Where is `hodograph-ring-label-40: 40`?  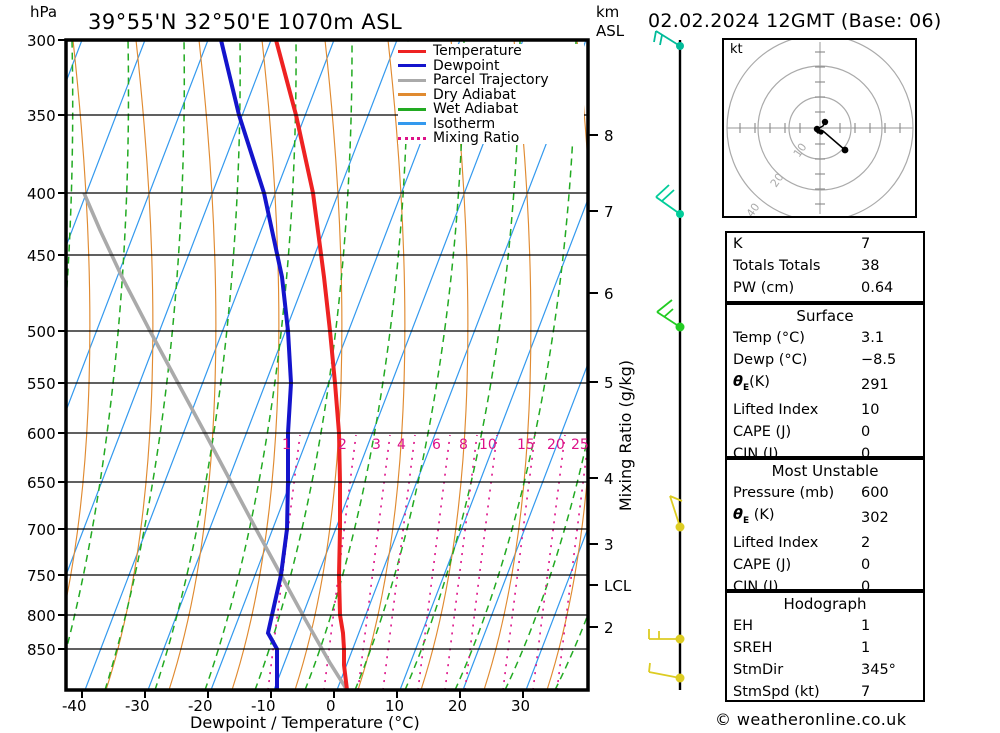
hodograph-ring-label-40: 40 is located at coordinates (753, 208).